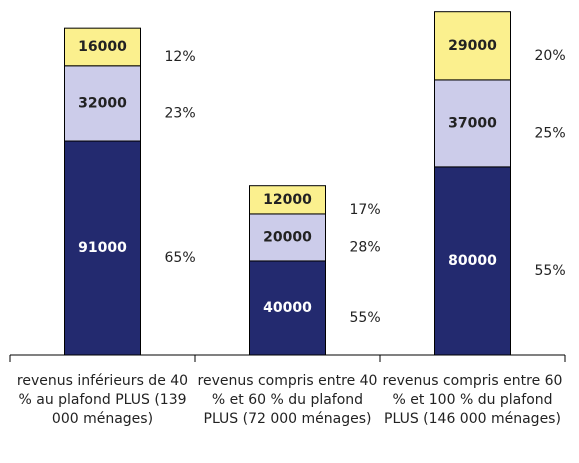  What do you see at coordinates (180, 258) in the screenshot?
I see `share-label: 65%` at bounding box center [180, 258].